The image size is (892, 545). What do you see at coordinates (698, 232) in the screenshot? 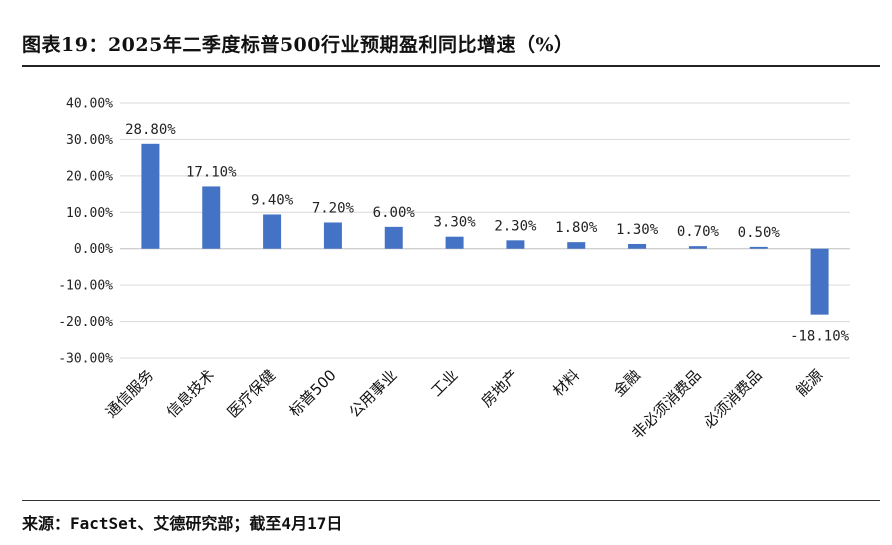
I see `data-label: 0.70%` at bounding box center [698, 232].